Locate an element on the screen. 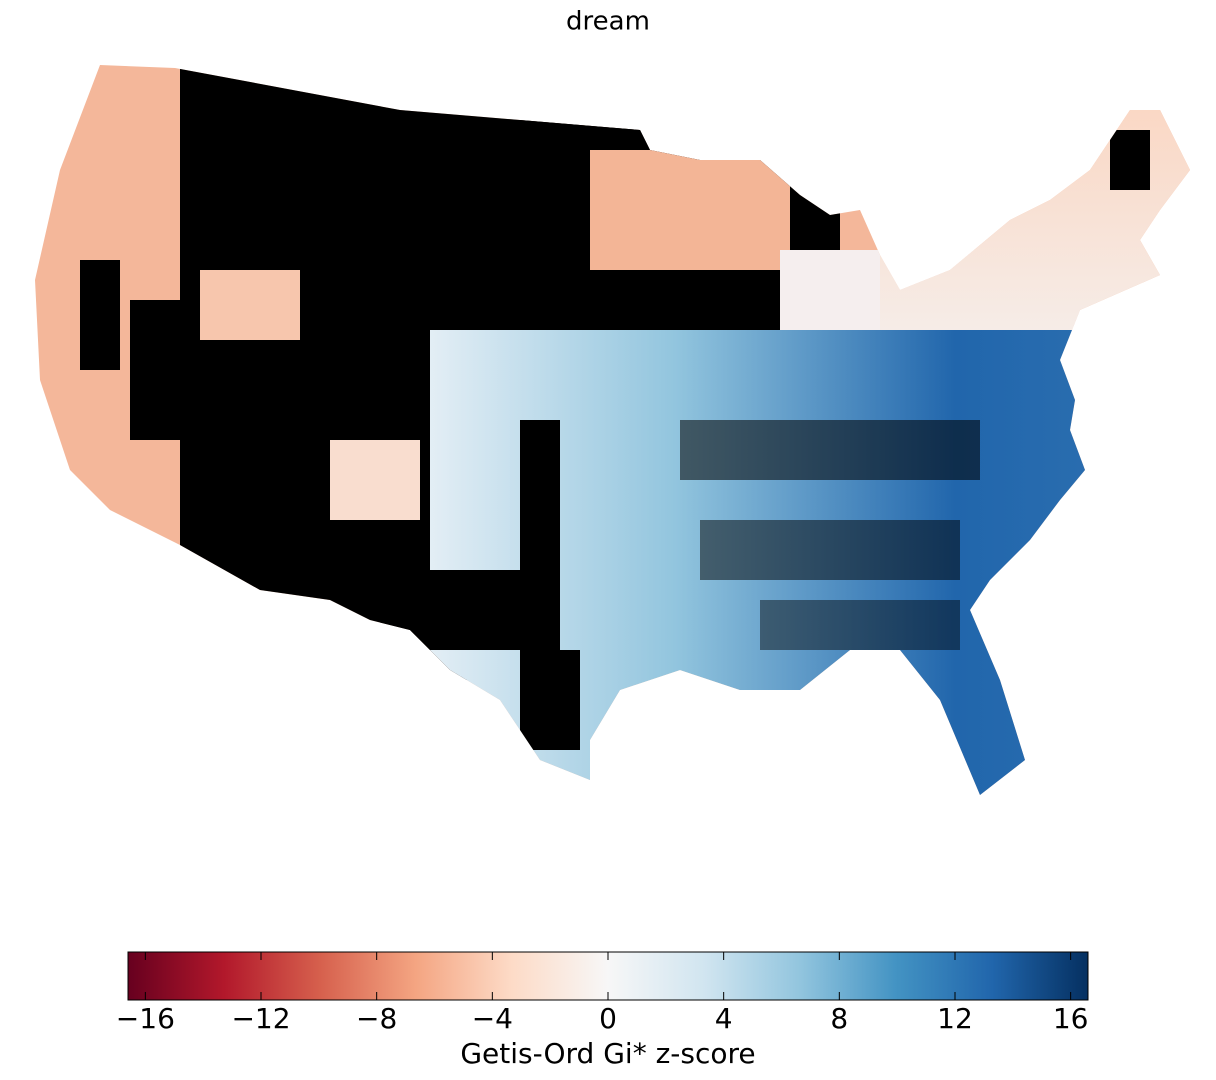 This screenshot has width=1216, height=1080. tick-label: 0 is located at coordinates (608, 1018).